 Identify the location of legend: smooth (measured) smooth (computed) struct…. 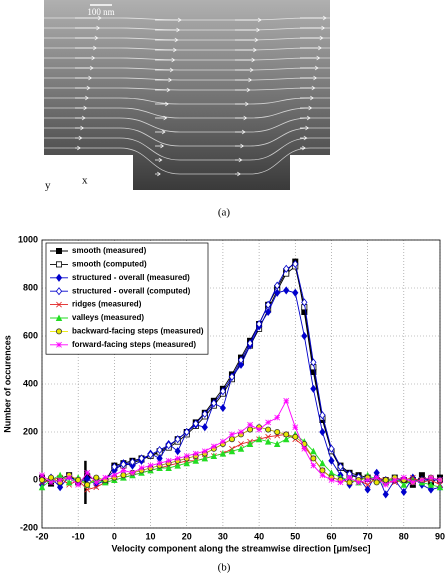
(127, 298).